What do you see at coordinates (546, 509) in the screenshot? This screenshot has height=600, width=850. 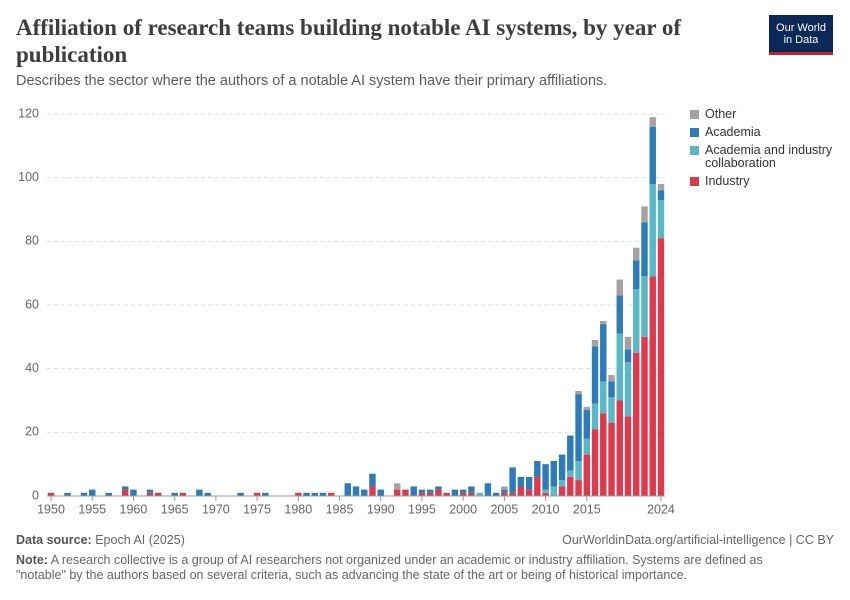 I see `x-tick-label: 2010` at bounding box center [546, 509].